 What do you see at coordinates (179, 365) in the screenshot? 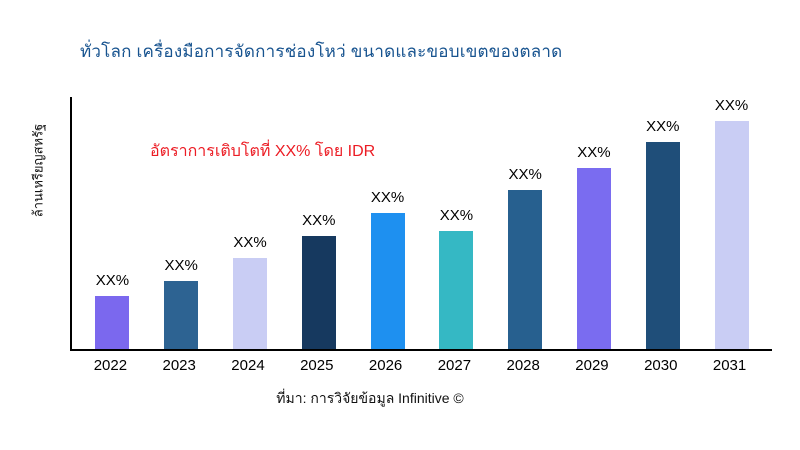
I see `x-axis-label: 2023` at bounding box center [179, 365].